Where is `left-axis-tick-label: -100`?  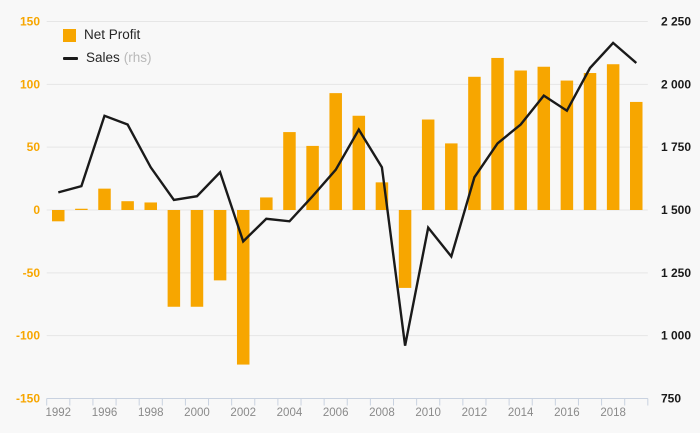
left-axis-tick-label: -100 is located at coordinates (28, 336).